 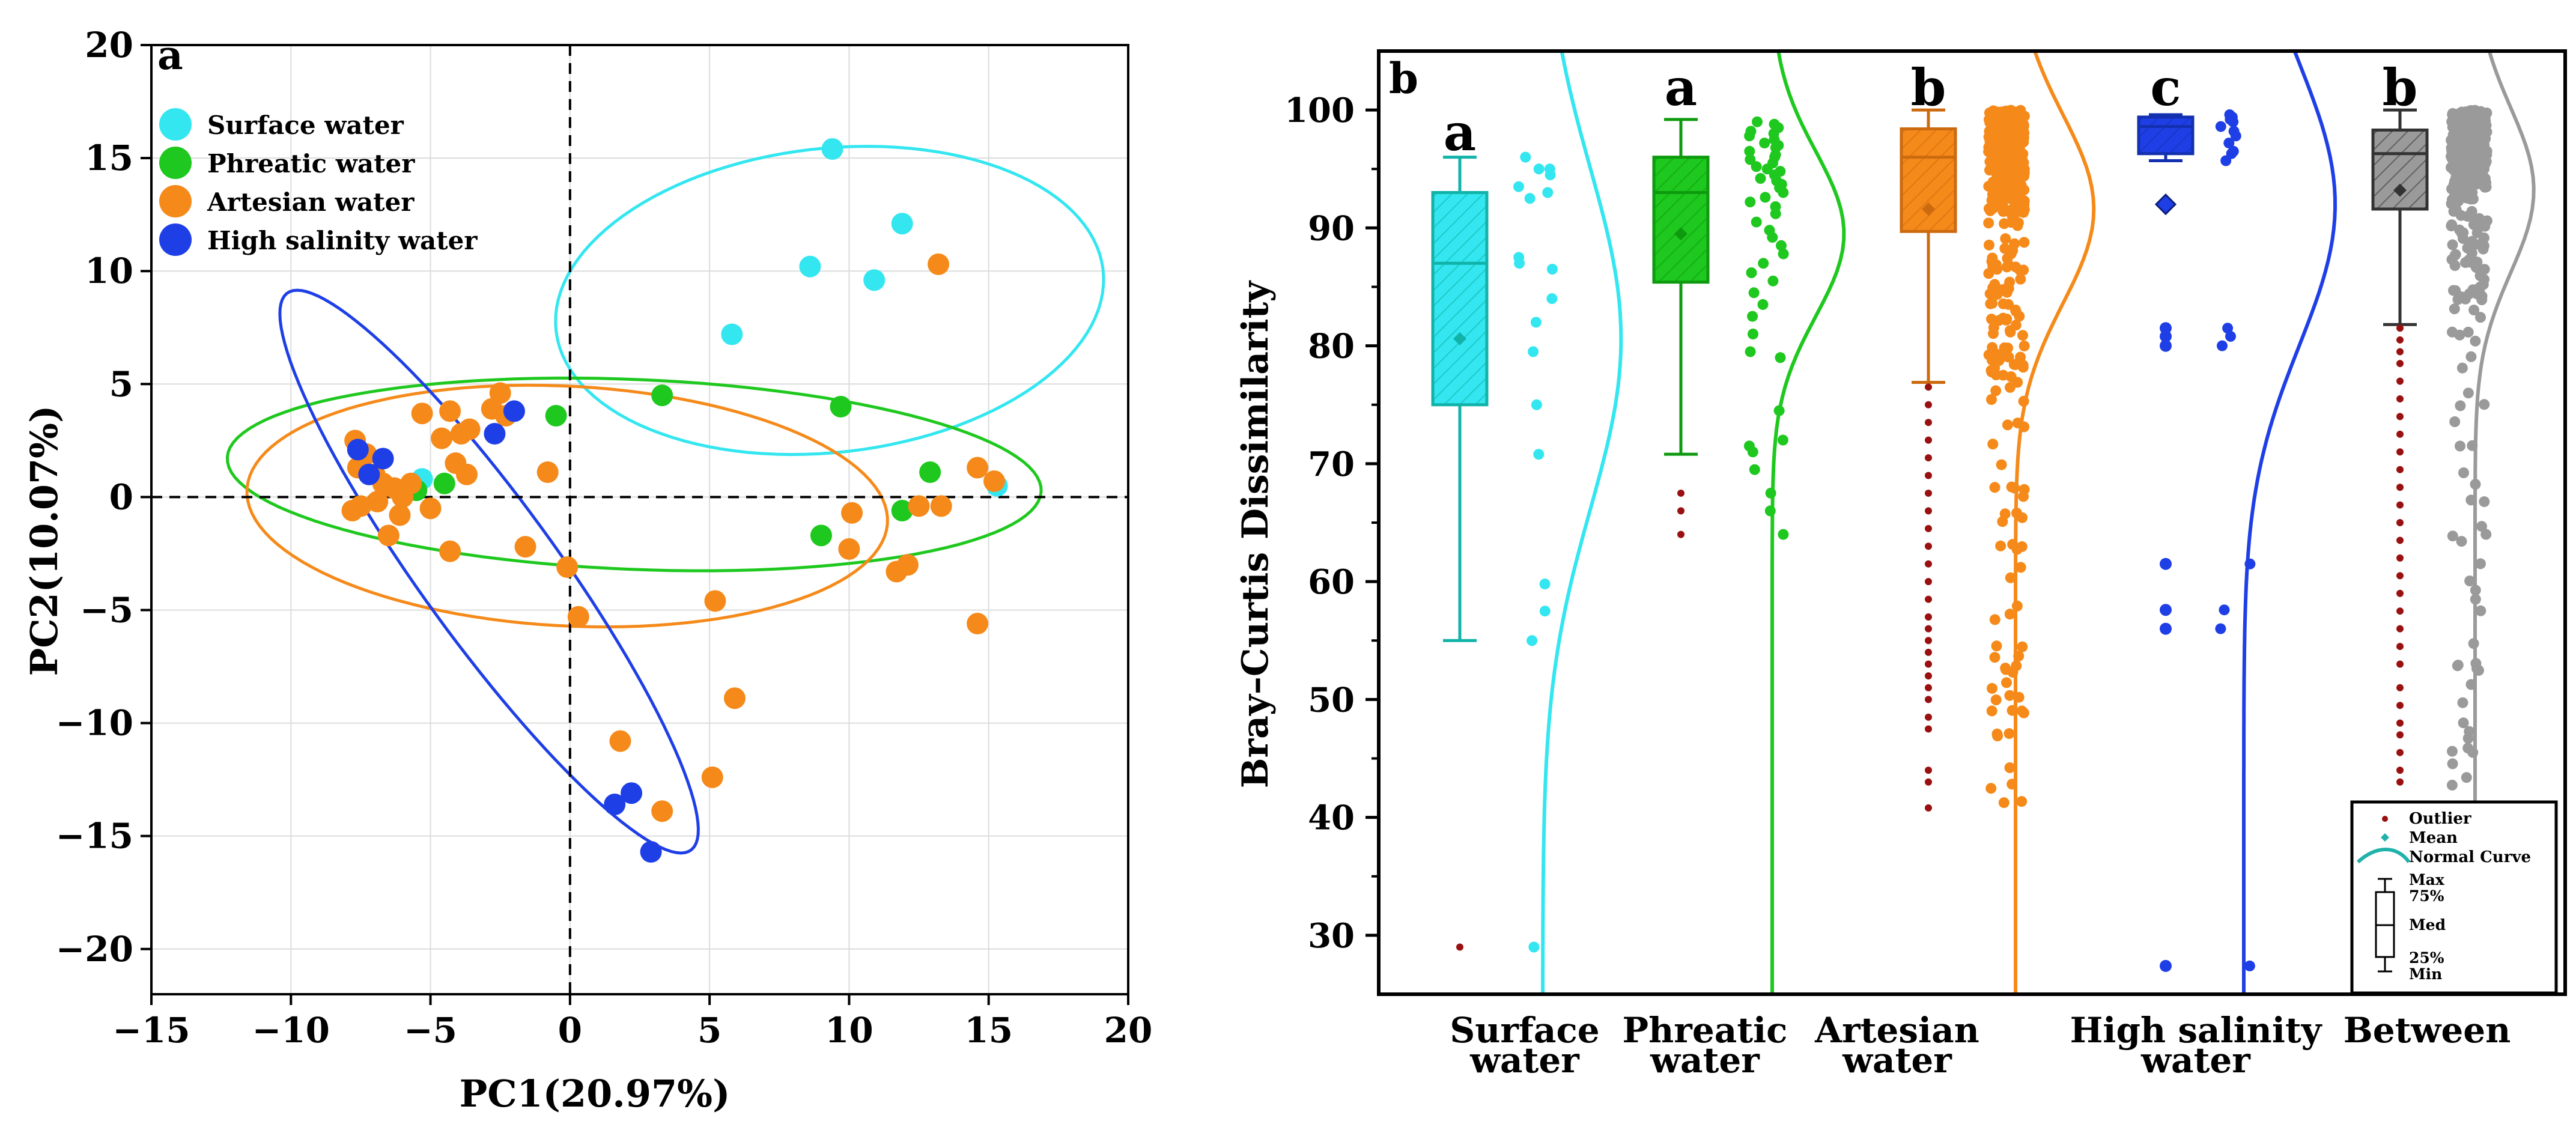 What do you see at coordinates (1681, 511) in the screenshot?
I see `outlier-phreatic` at bounding box center [1681, 511].